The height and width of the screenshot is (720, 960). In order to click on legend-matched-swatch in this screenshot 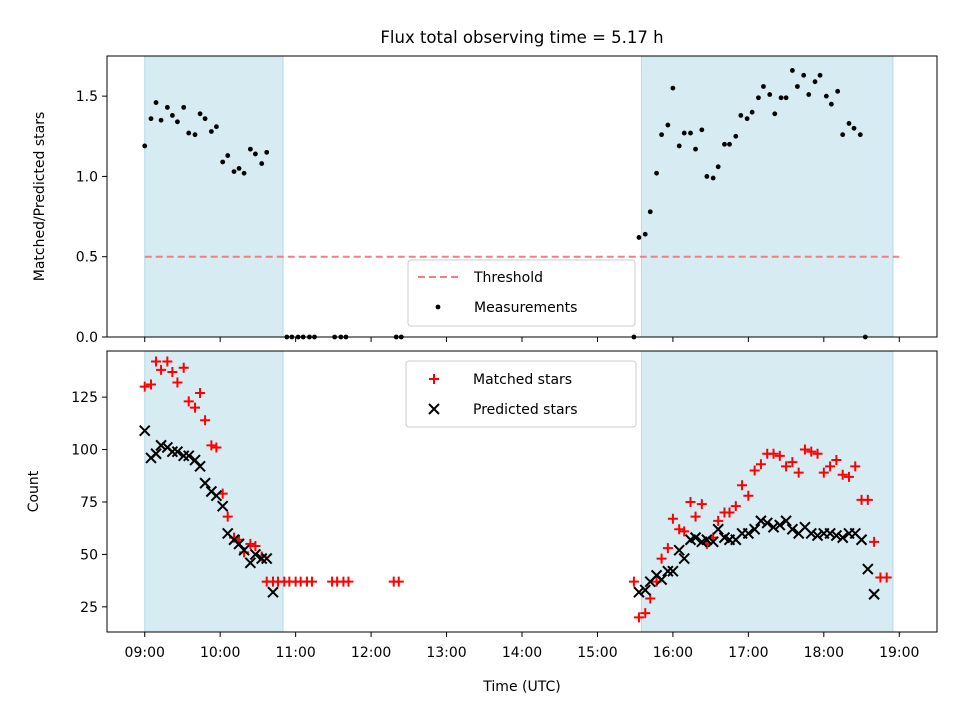, I will do `click(434, 379)`.